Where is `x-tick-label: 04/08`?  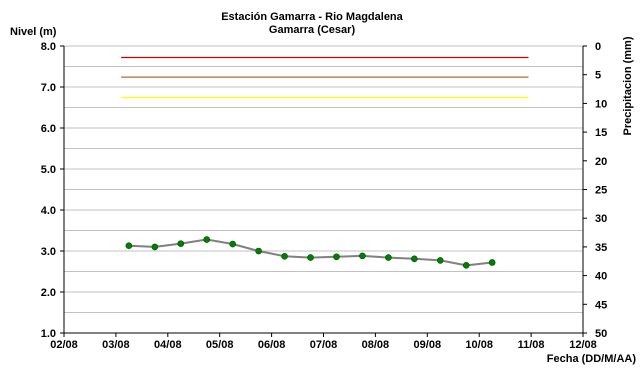
x-tick-label: 04/08 is located at coordinates (168, 345).